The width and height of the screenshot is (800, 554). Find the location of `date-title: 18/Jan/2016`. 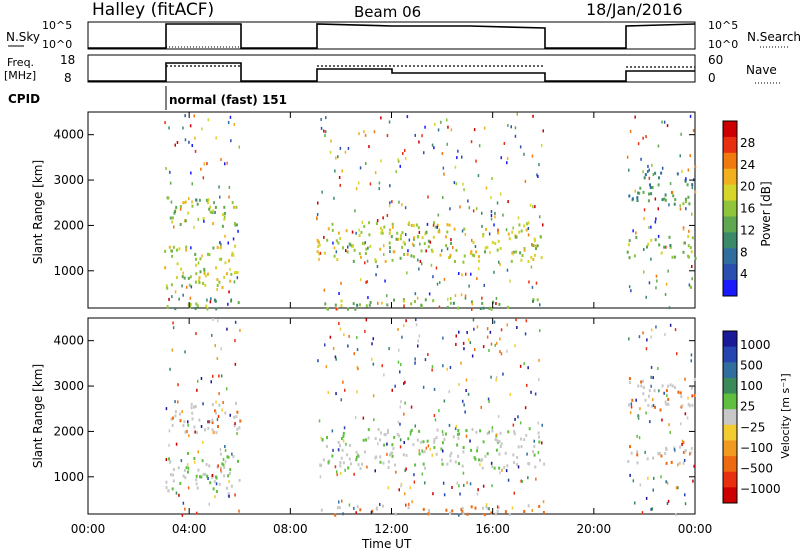

date-title: 18/Jan/2016 is located at coordinates (634, 9).